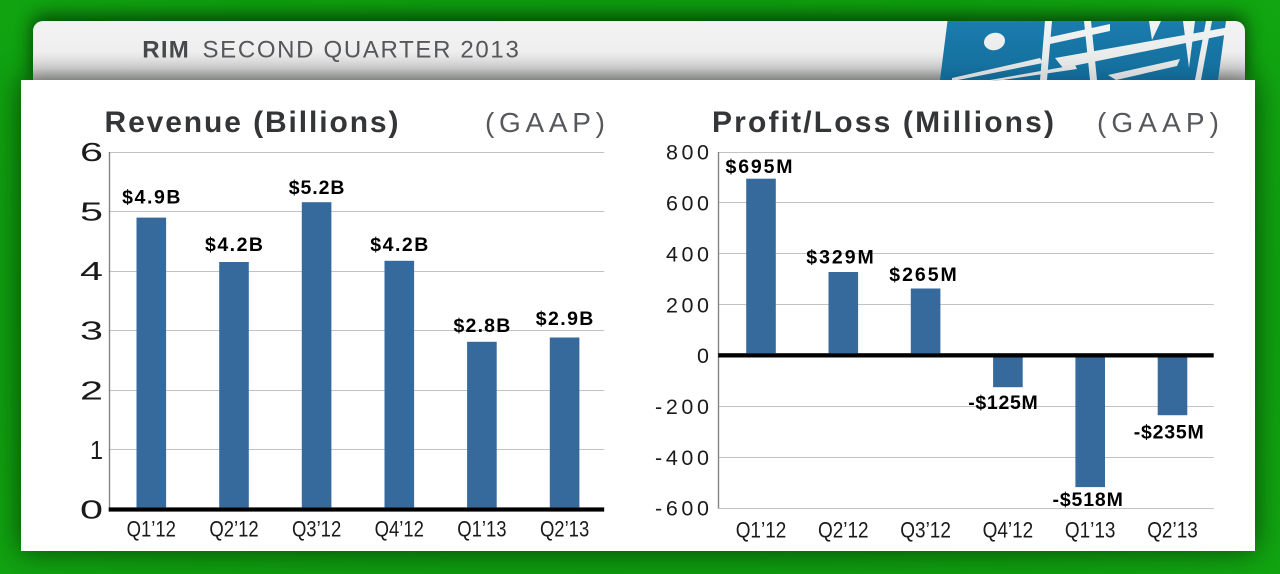  I want to click on svg-text: -600, so click(682, 509).